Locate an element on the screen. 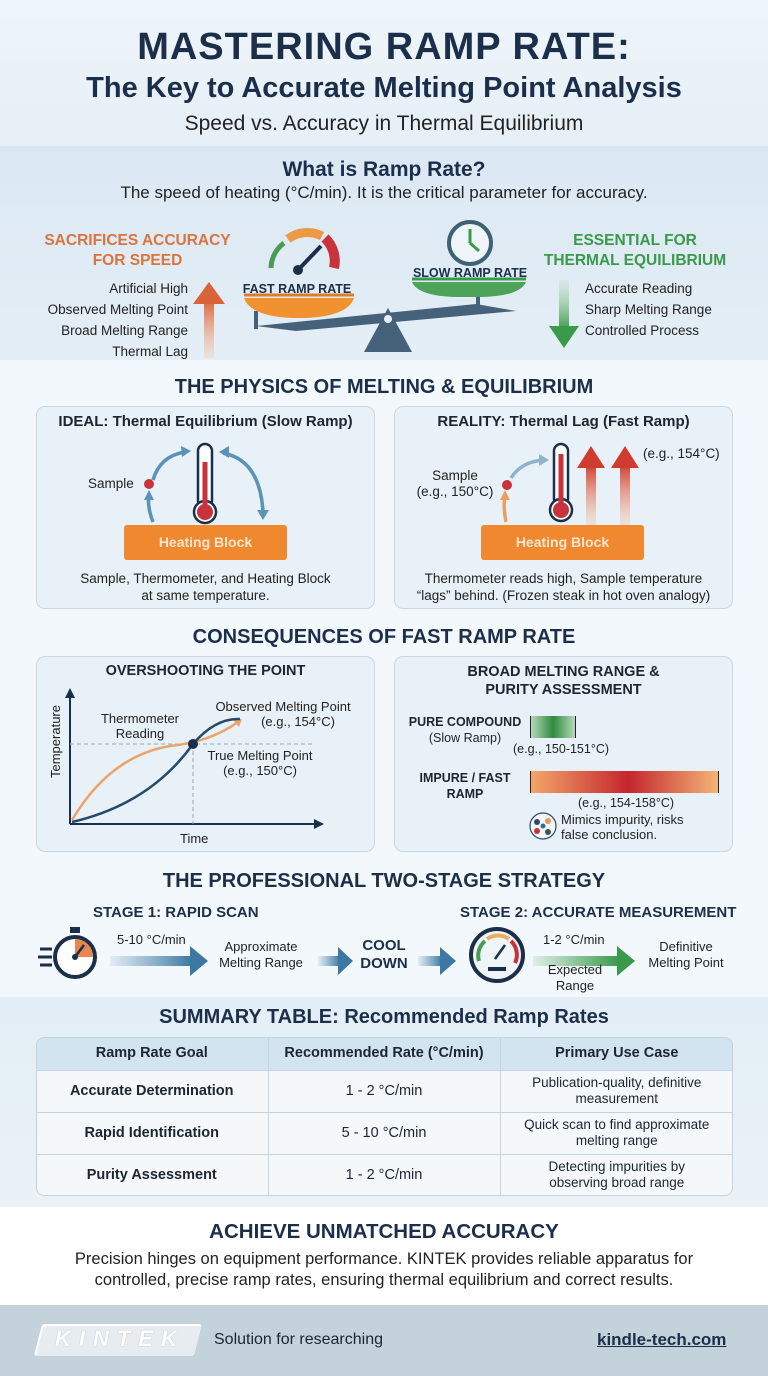 The image size is (768, 1376). label-line: (e.g., 150°C) is located at coordinates (260, 770).